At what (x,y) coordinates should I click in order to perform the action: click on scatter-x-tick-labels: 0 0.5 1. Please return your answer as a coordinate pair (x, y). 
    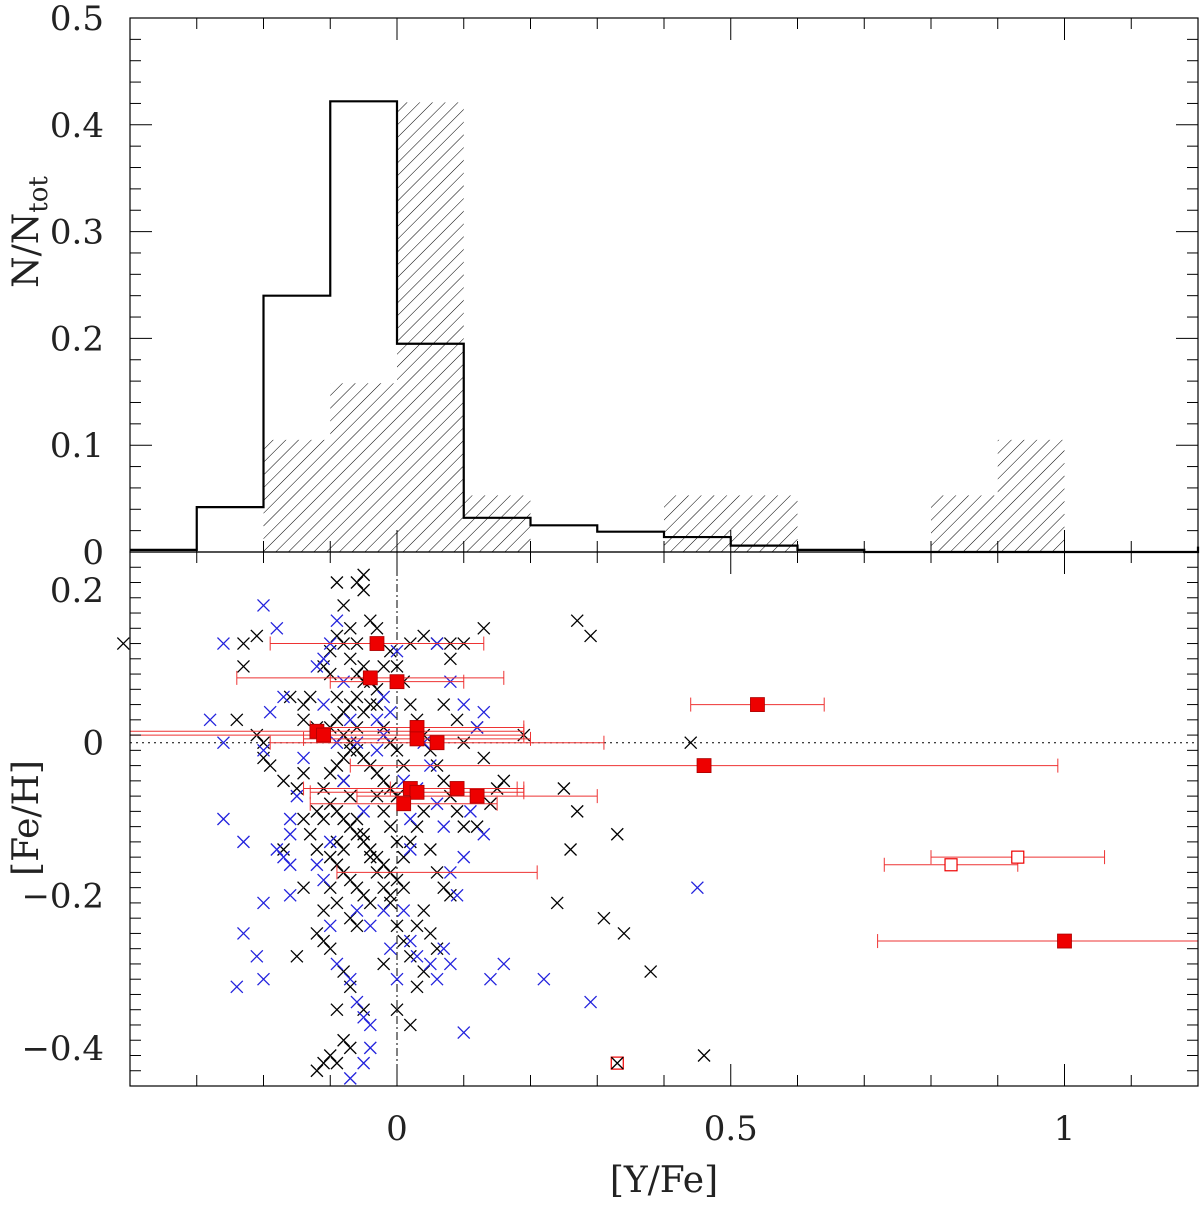
    Looking at the image, I should click on (730, 1129).